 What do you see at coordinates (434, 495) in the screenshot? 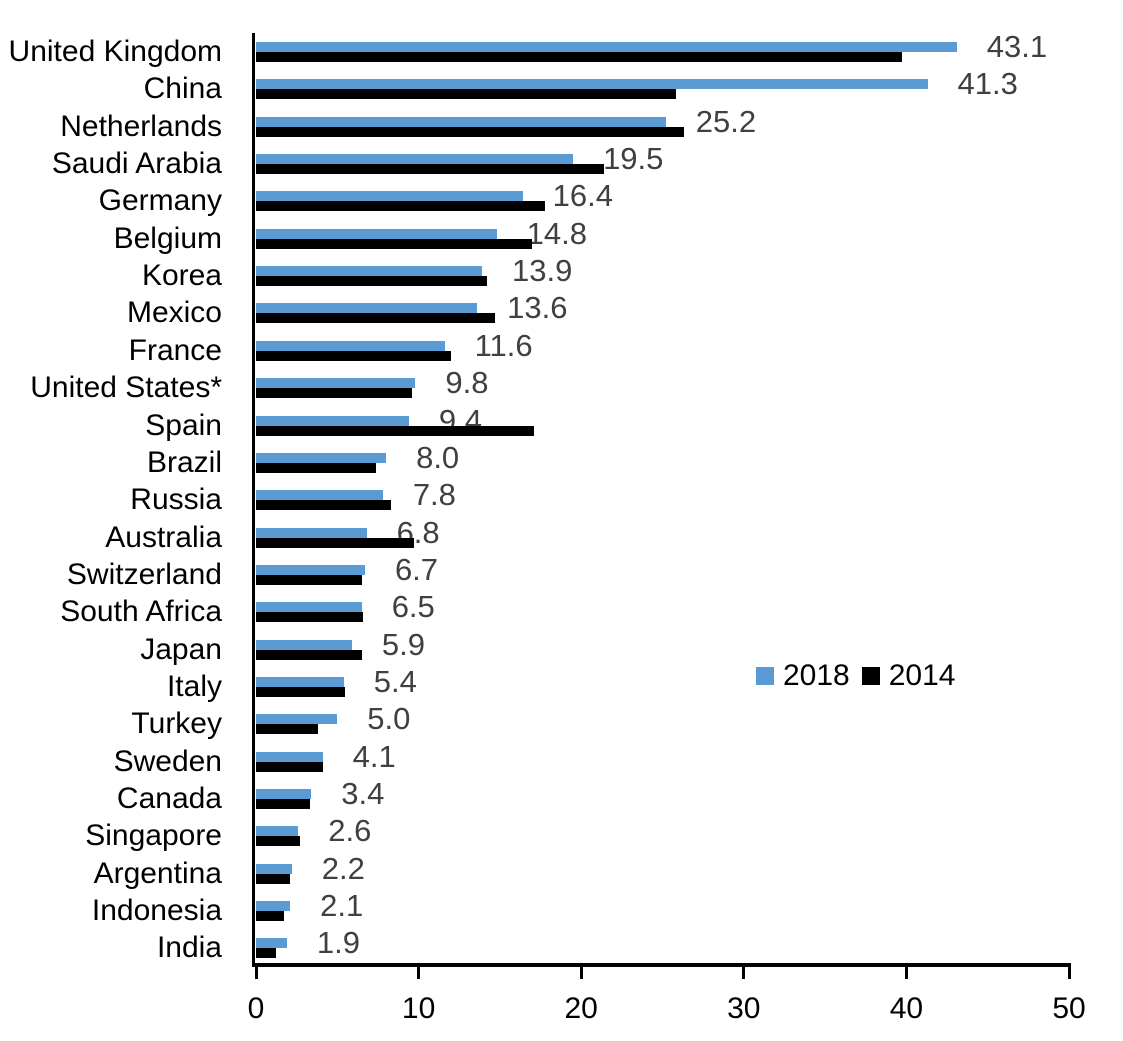
I see `value-label: 7.8` at bounding box center [434, 495].